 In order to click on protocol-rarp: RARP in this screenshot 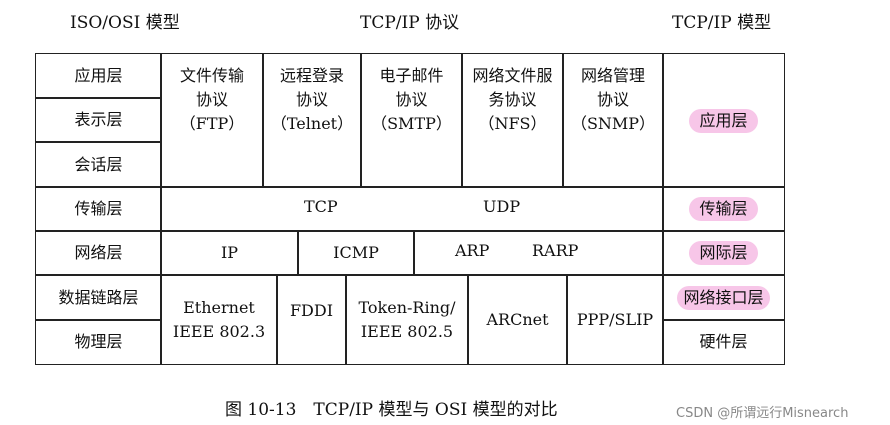, I will do `click(555, 250)`.